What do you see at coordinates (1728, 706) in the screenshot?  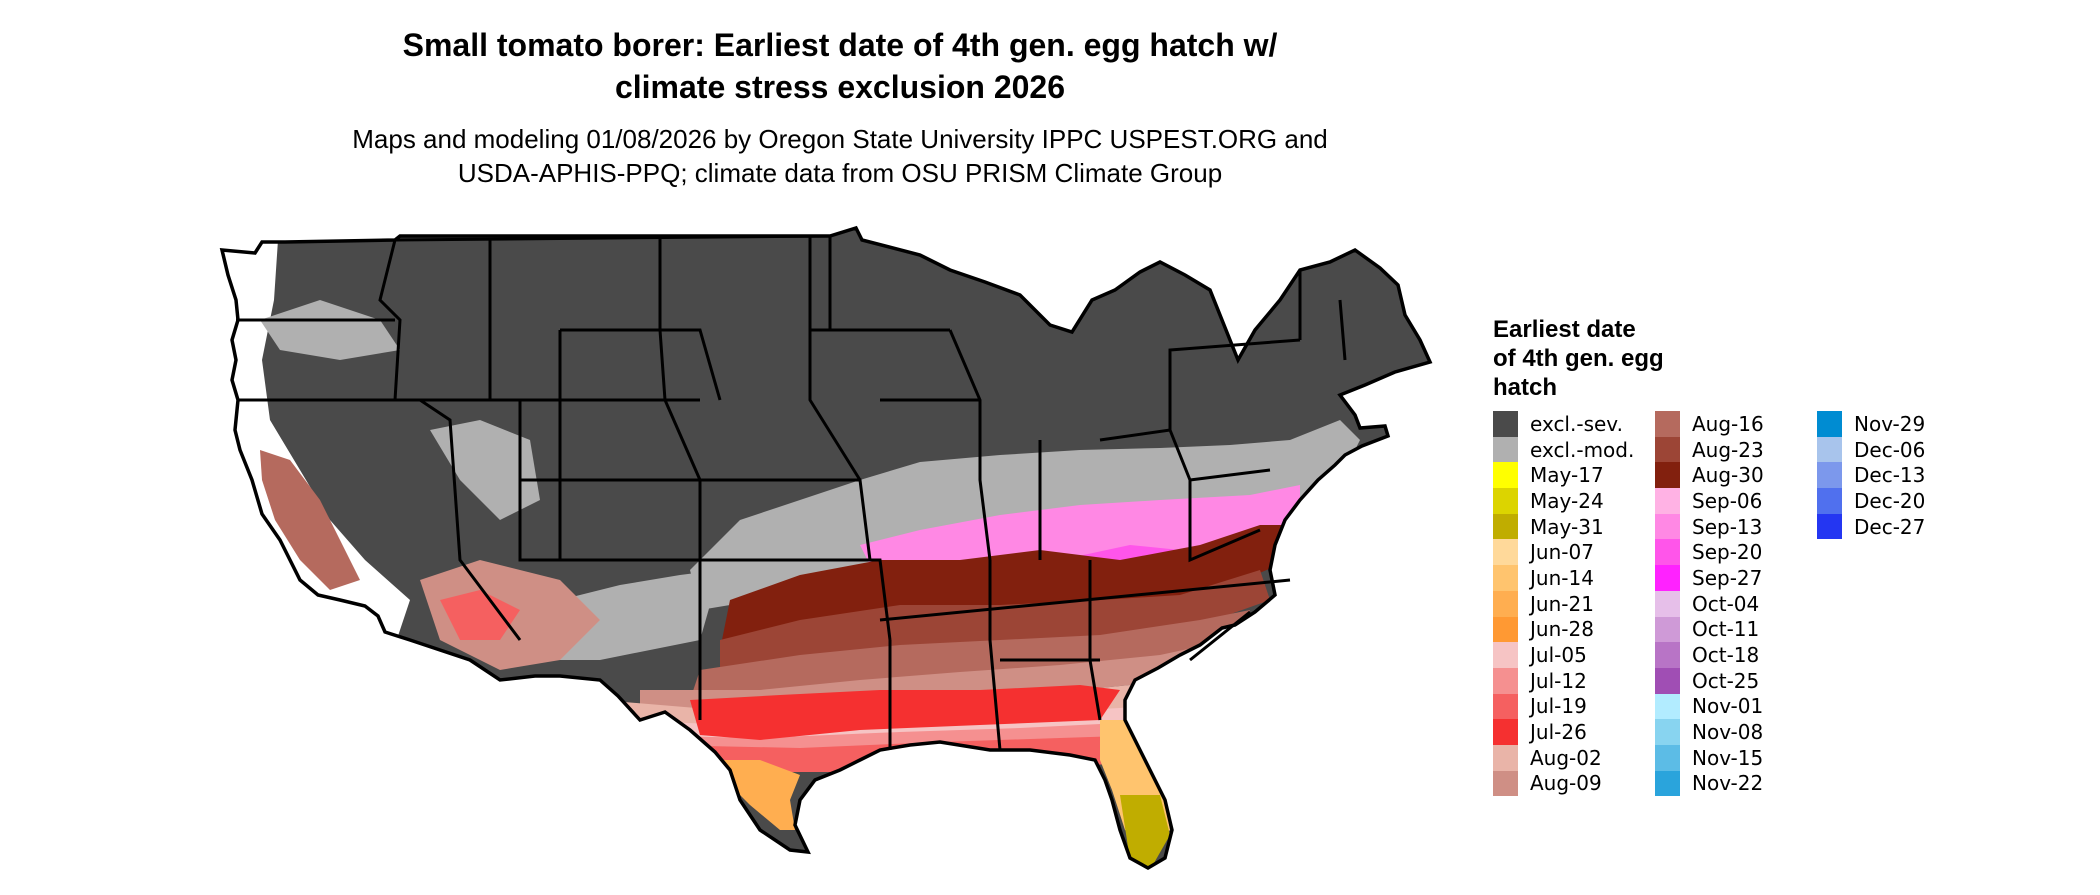 I see `legend-label: Nov-01` at bounding box center [1728, 706].